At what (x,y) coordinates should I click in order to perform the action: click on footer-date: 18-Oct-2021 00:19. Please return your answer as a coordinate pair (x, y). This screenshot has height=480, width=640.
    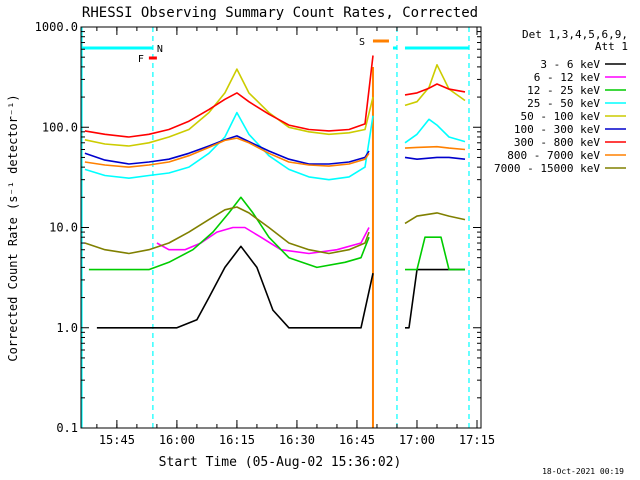
    Looking at the image, I should click on (583, 471).